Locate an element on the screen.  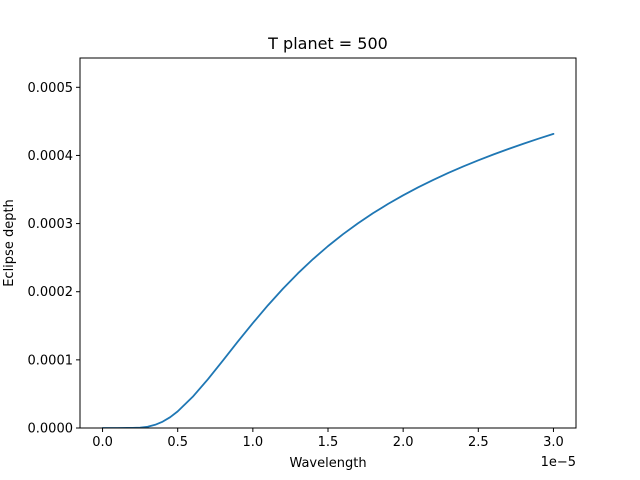
y-axis-label: Eclipse depth is located at coordinates (9, 243).